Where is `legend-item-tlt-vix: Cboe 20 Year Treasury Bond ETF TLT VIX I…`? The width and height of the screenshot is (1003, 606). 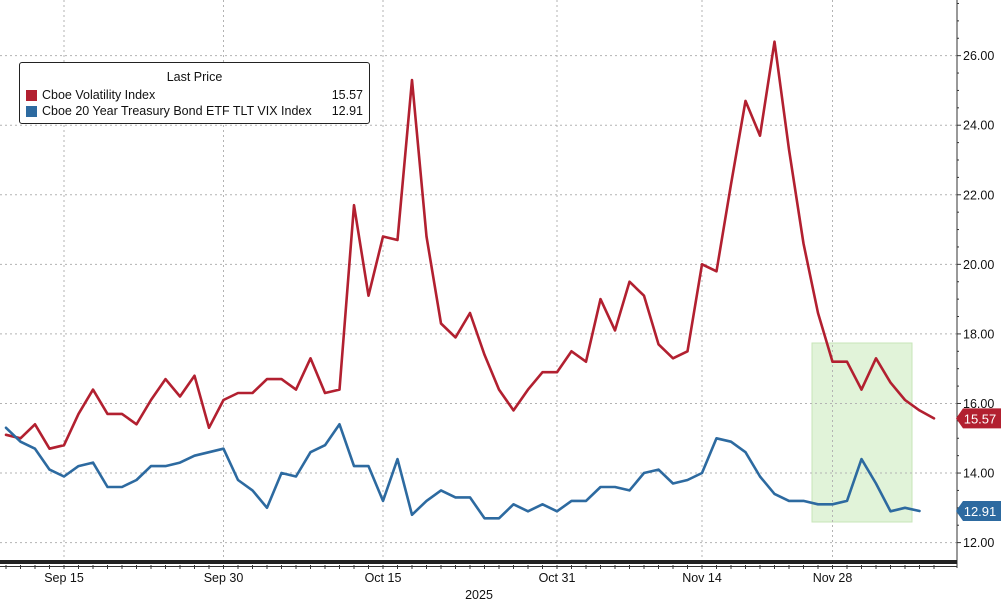 legend-item-tlt-vix: Cboe 20 Year Treasury Bond ETF TLT VIX I… is located at coordinates (194, 111).